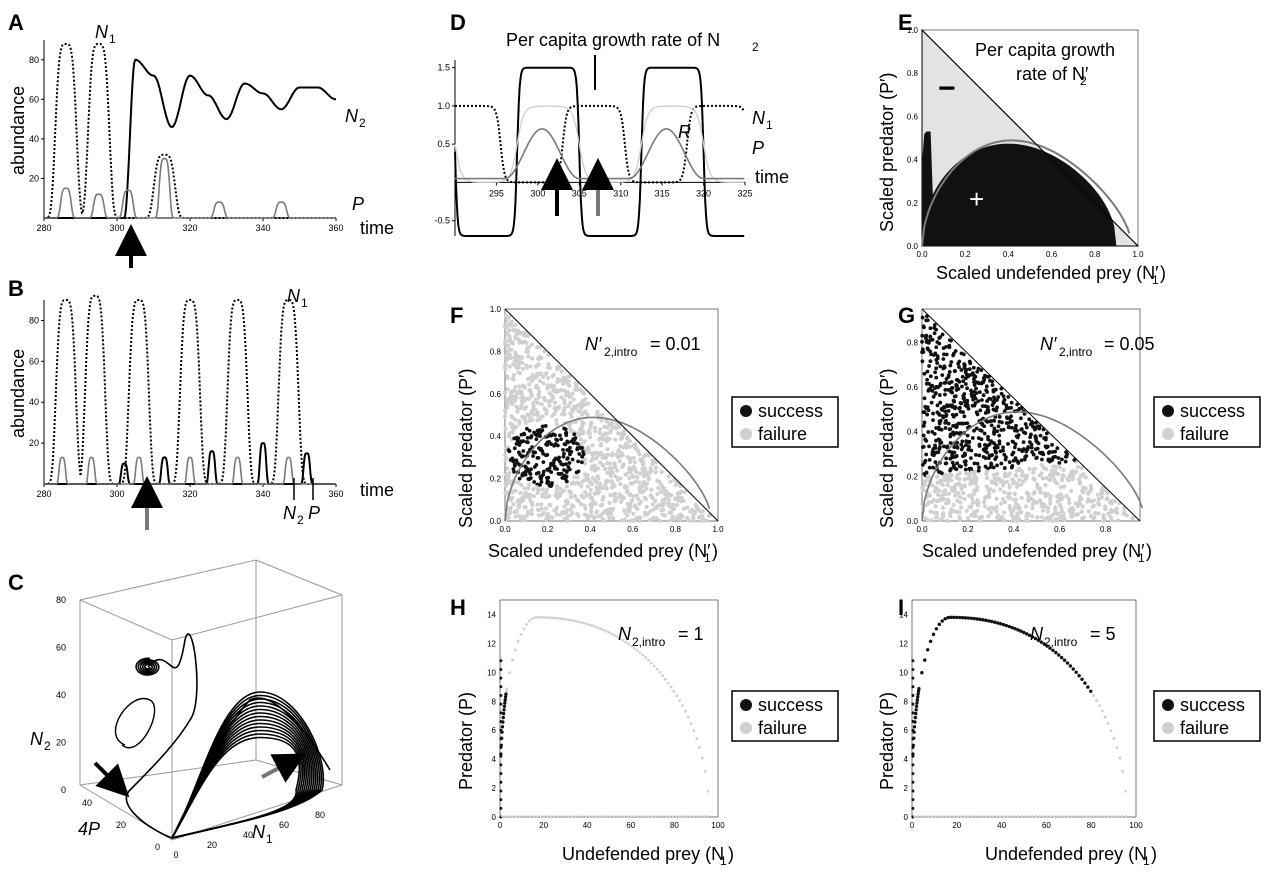 The width and height of the screenshot is (1268, 877). What do you see at coordinates (620, 193) in the screenshot?
I see `x-tick-label: 310` at bounding box center [620, 193].